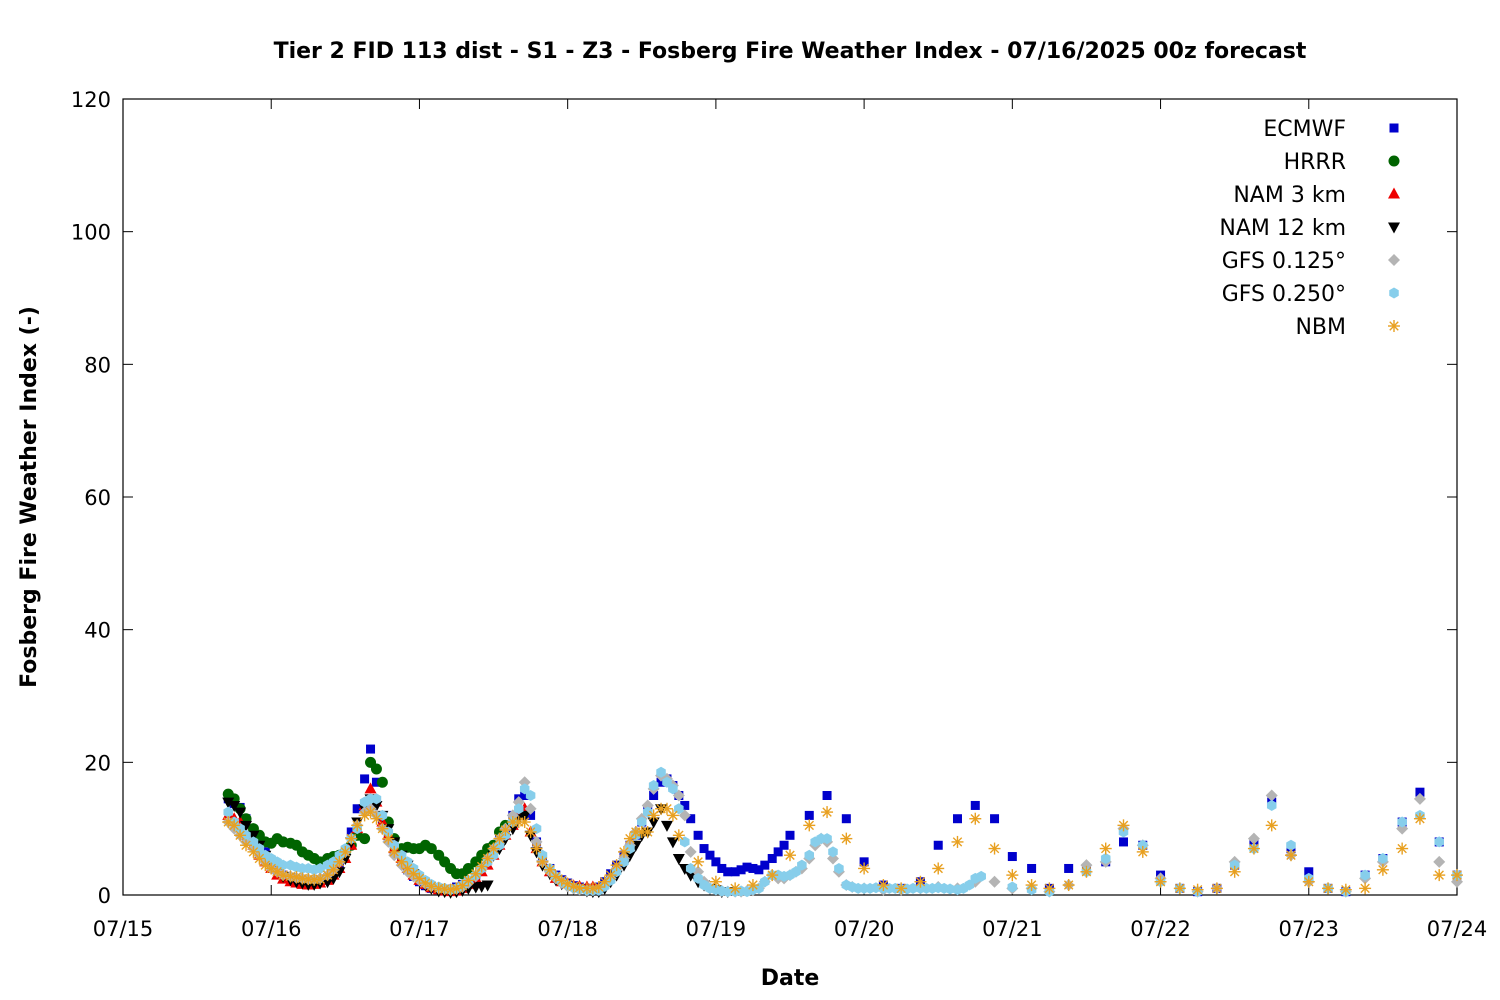  What do you see at coordinates (1282, 228) in the screenshot?
I see `legend-label: NAM 12 km` at bounding box center [1282, 228].